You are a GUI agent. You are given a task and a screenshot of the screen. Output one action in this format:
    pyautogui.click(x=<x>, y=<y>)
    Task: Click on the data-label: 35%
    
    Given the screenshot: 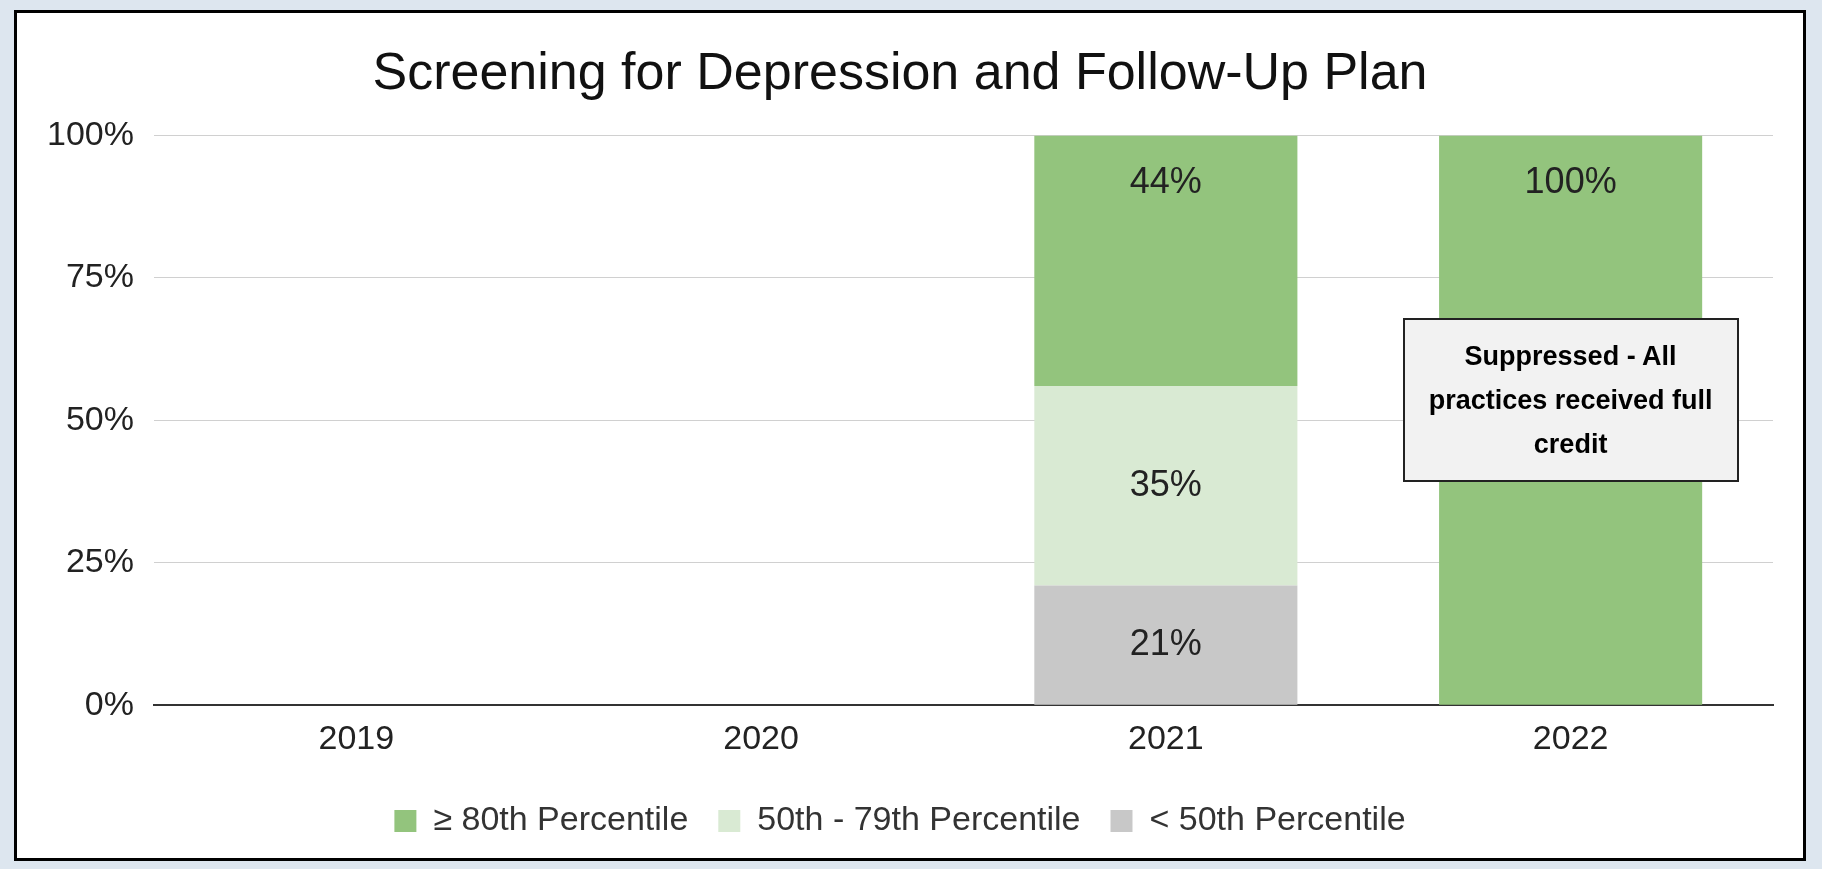 What is the action you would take?
    pyautogui.click(x=1165, y=483)
    